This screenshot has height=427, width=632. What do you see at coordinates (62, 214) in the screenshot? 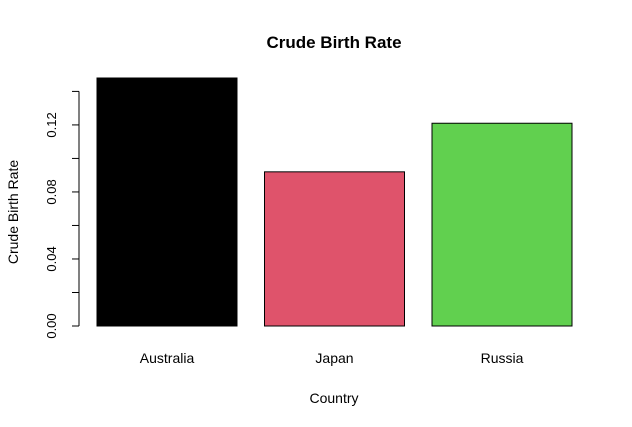
I see `y-axis: 0.00 0.04 0.08 0.12` at bounding box center [62, 214].